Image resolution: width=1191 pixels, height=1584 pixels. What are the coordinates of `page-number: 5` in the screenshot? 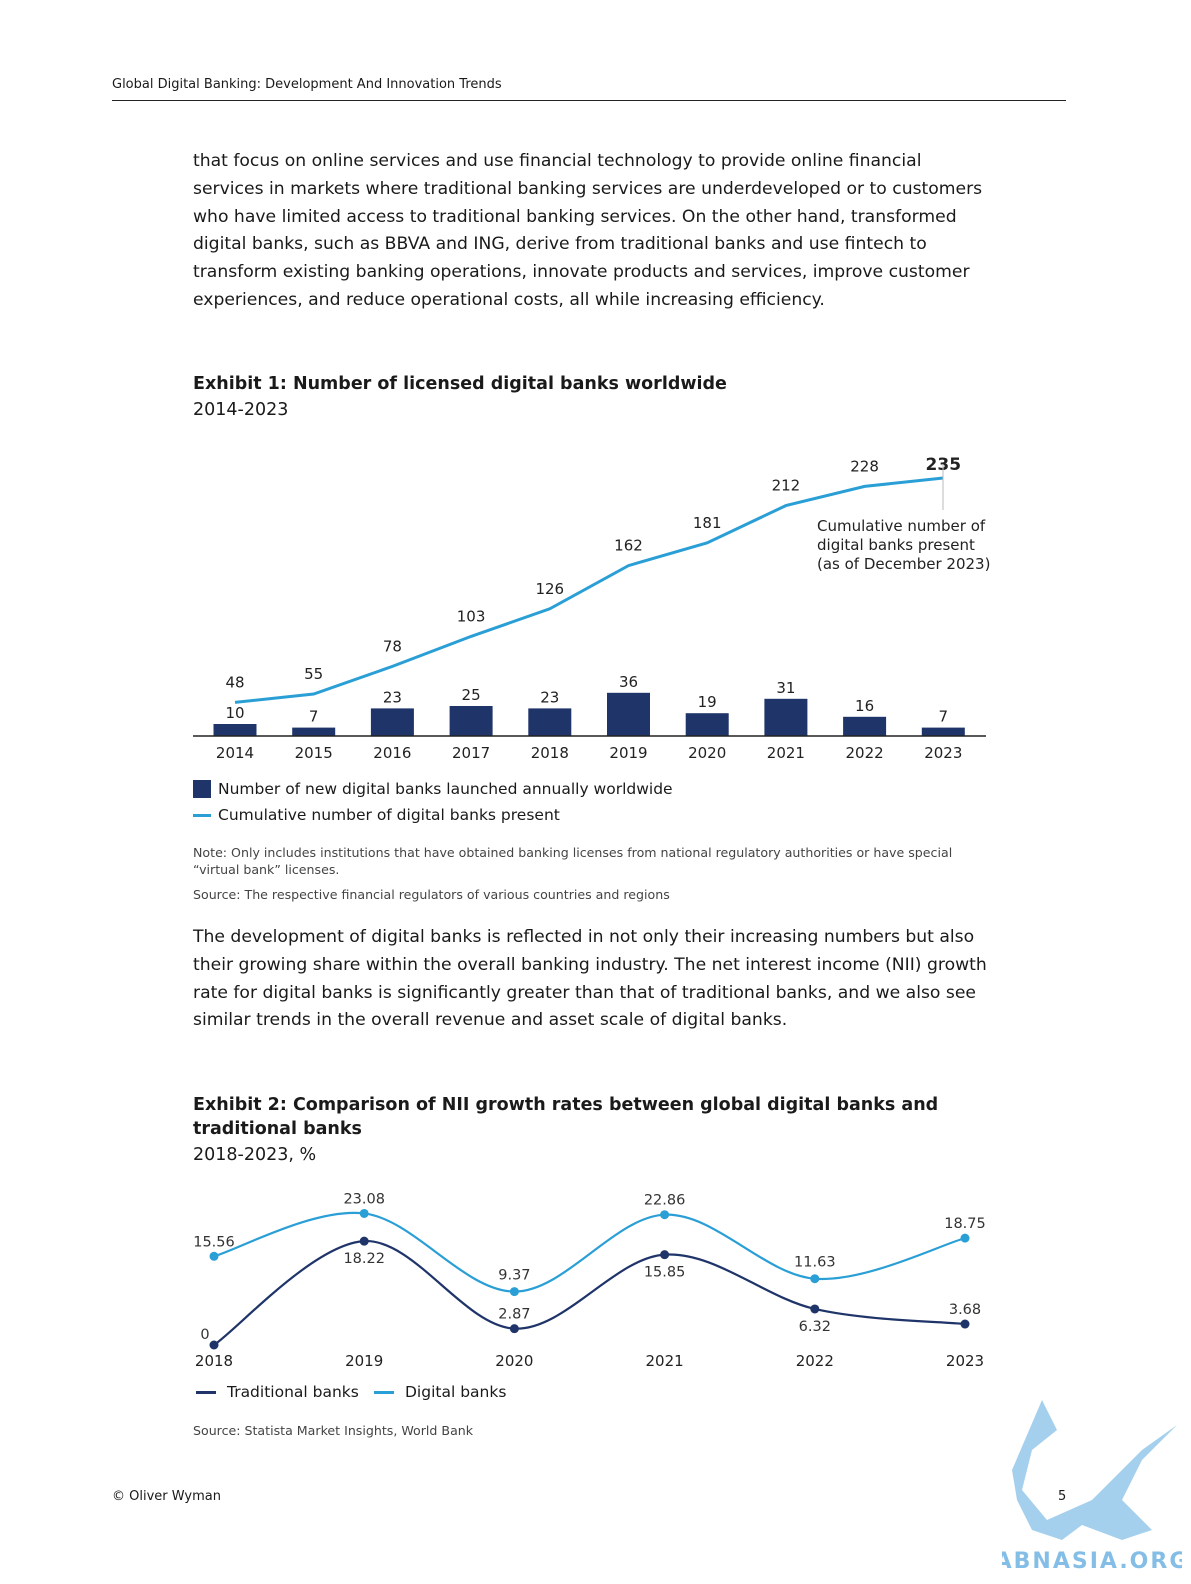 It's located at (1062, 1496).